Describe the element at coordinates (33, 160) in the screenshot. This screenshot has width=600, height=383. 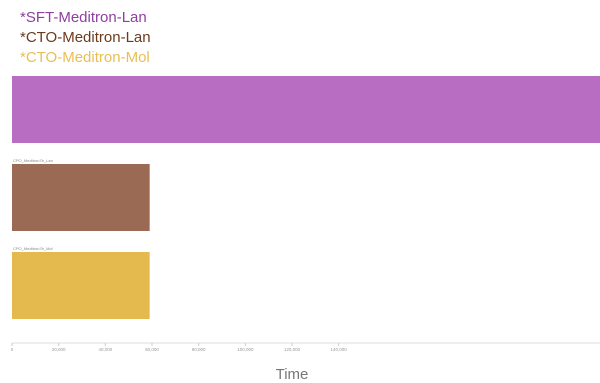
I see `bar-label: CPO_Meditron7b_Lan` at that location.